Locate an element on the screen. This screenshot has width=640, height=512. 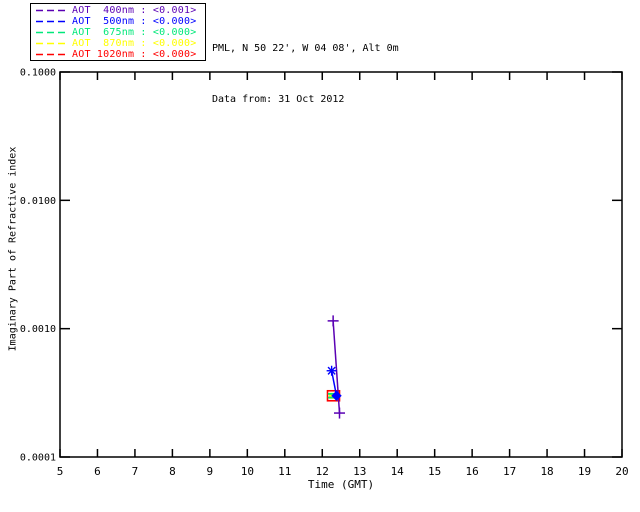
y-tick-label: 0.1000 is located at coordinates (38, 73).